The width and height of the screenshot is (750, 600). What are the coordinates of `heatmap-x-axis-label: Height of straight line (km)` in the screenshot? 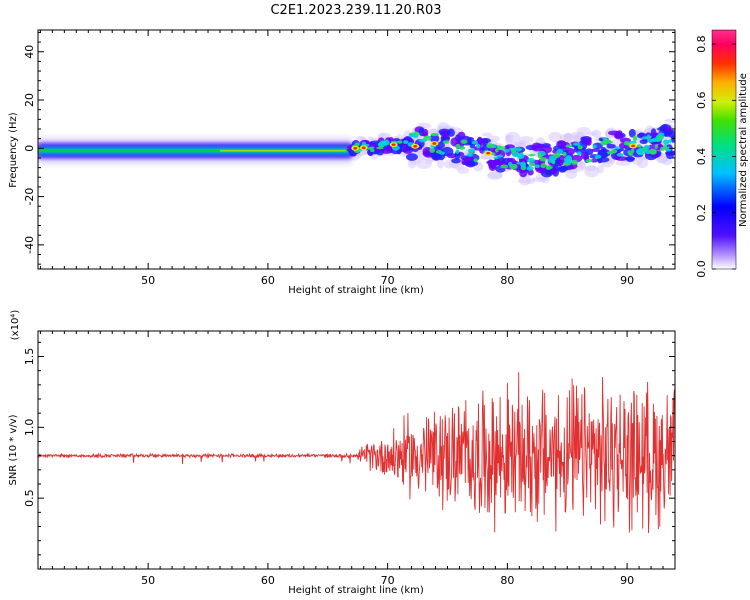 It's located at (356, 290).